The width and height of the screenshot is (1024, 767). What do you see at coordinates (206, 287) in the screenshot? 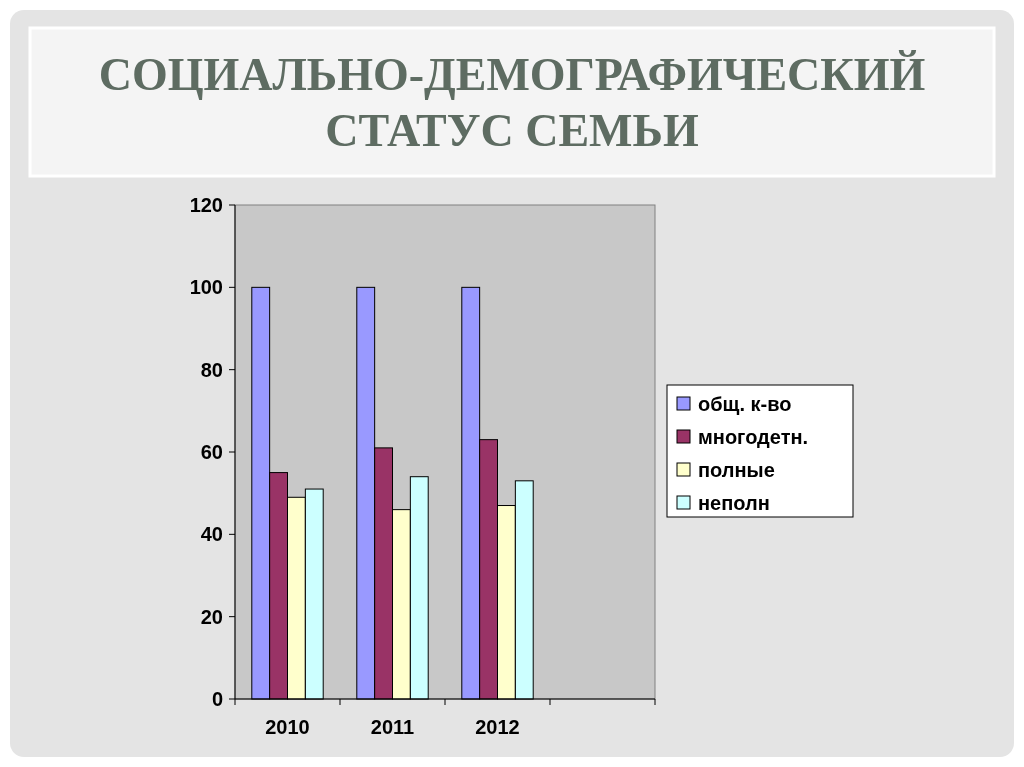
I see `y-tick-label: 100` at bounding box center [206, 287].